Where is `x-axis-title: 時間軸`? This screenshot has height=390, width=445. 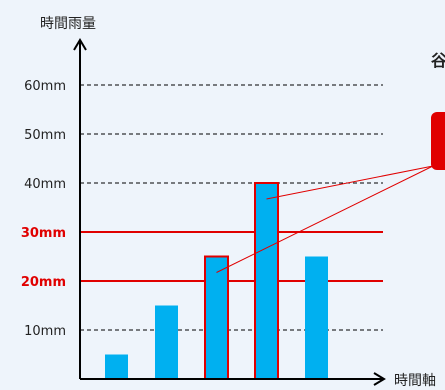
x-axis-title: 時間軸 is located at coordinates (415, 381).